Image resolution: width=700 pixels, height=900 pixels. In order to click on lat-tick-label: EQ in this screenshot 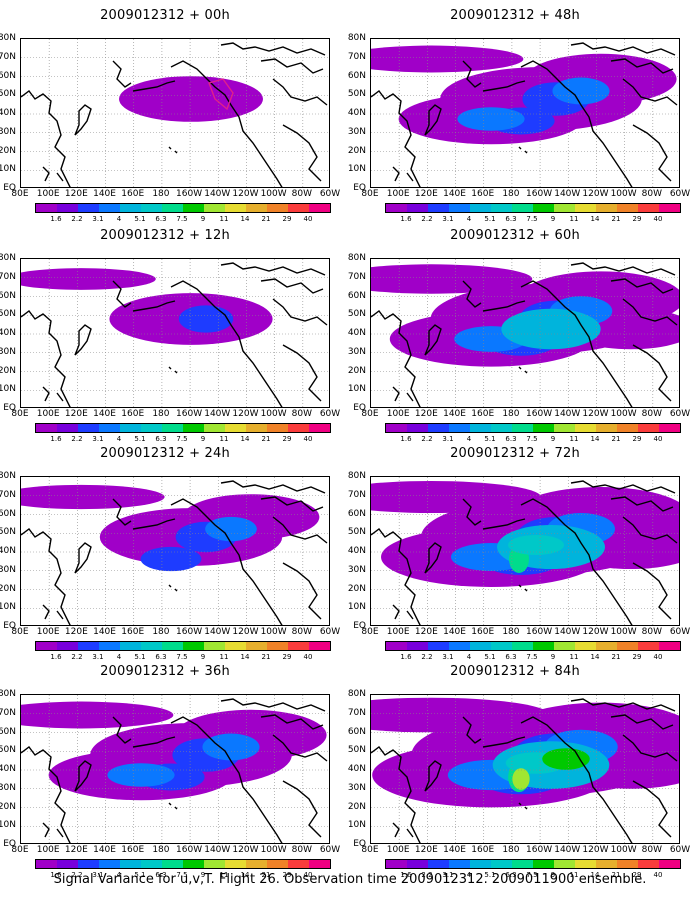, I will do `click(9, 408)`.